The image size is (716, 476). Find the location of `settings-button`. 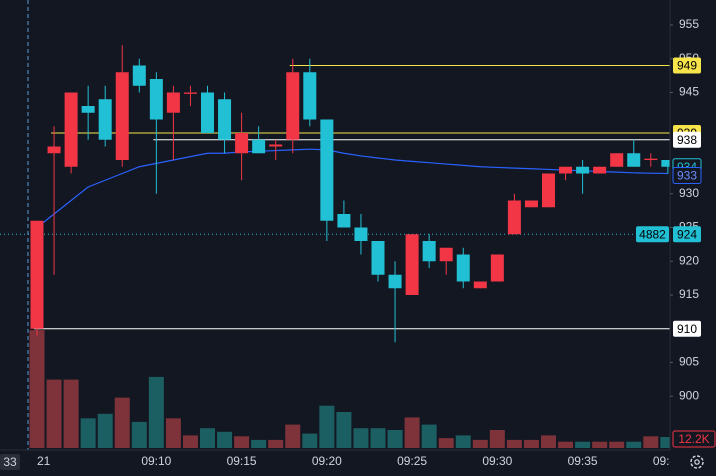

settings-button is located at coordinates (697, 462).